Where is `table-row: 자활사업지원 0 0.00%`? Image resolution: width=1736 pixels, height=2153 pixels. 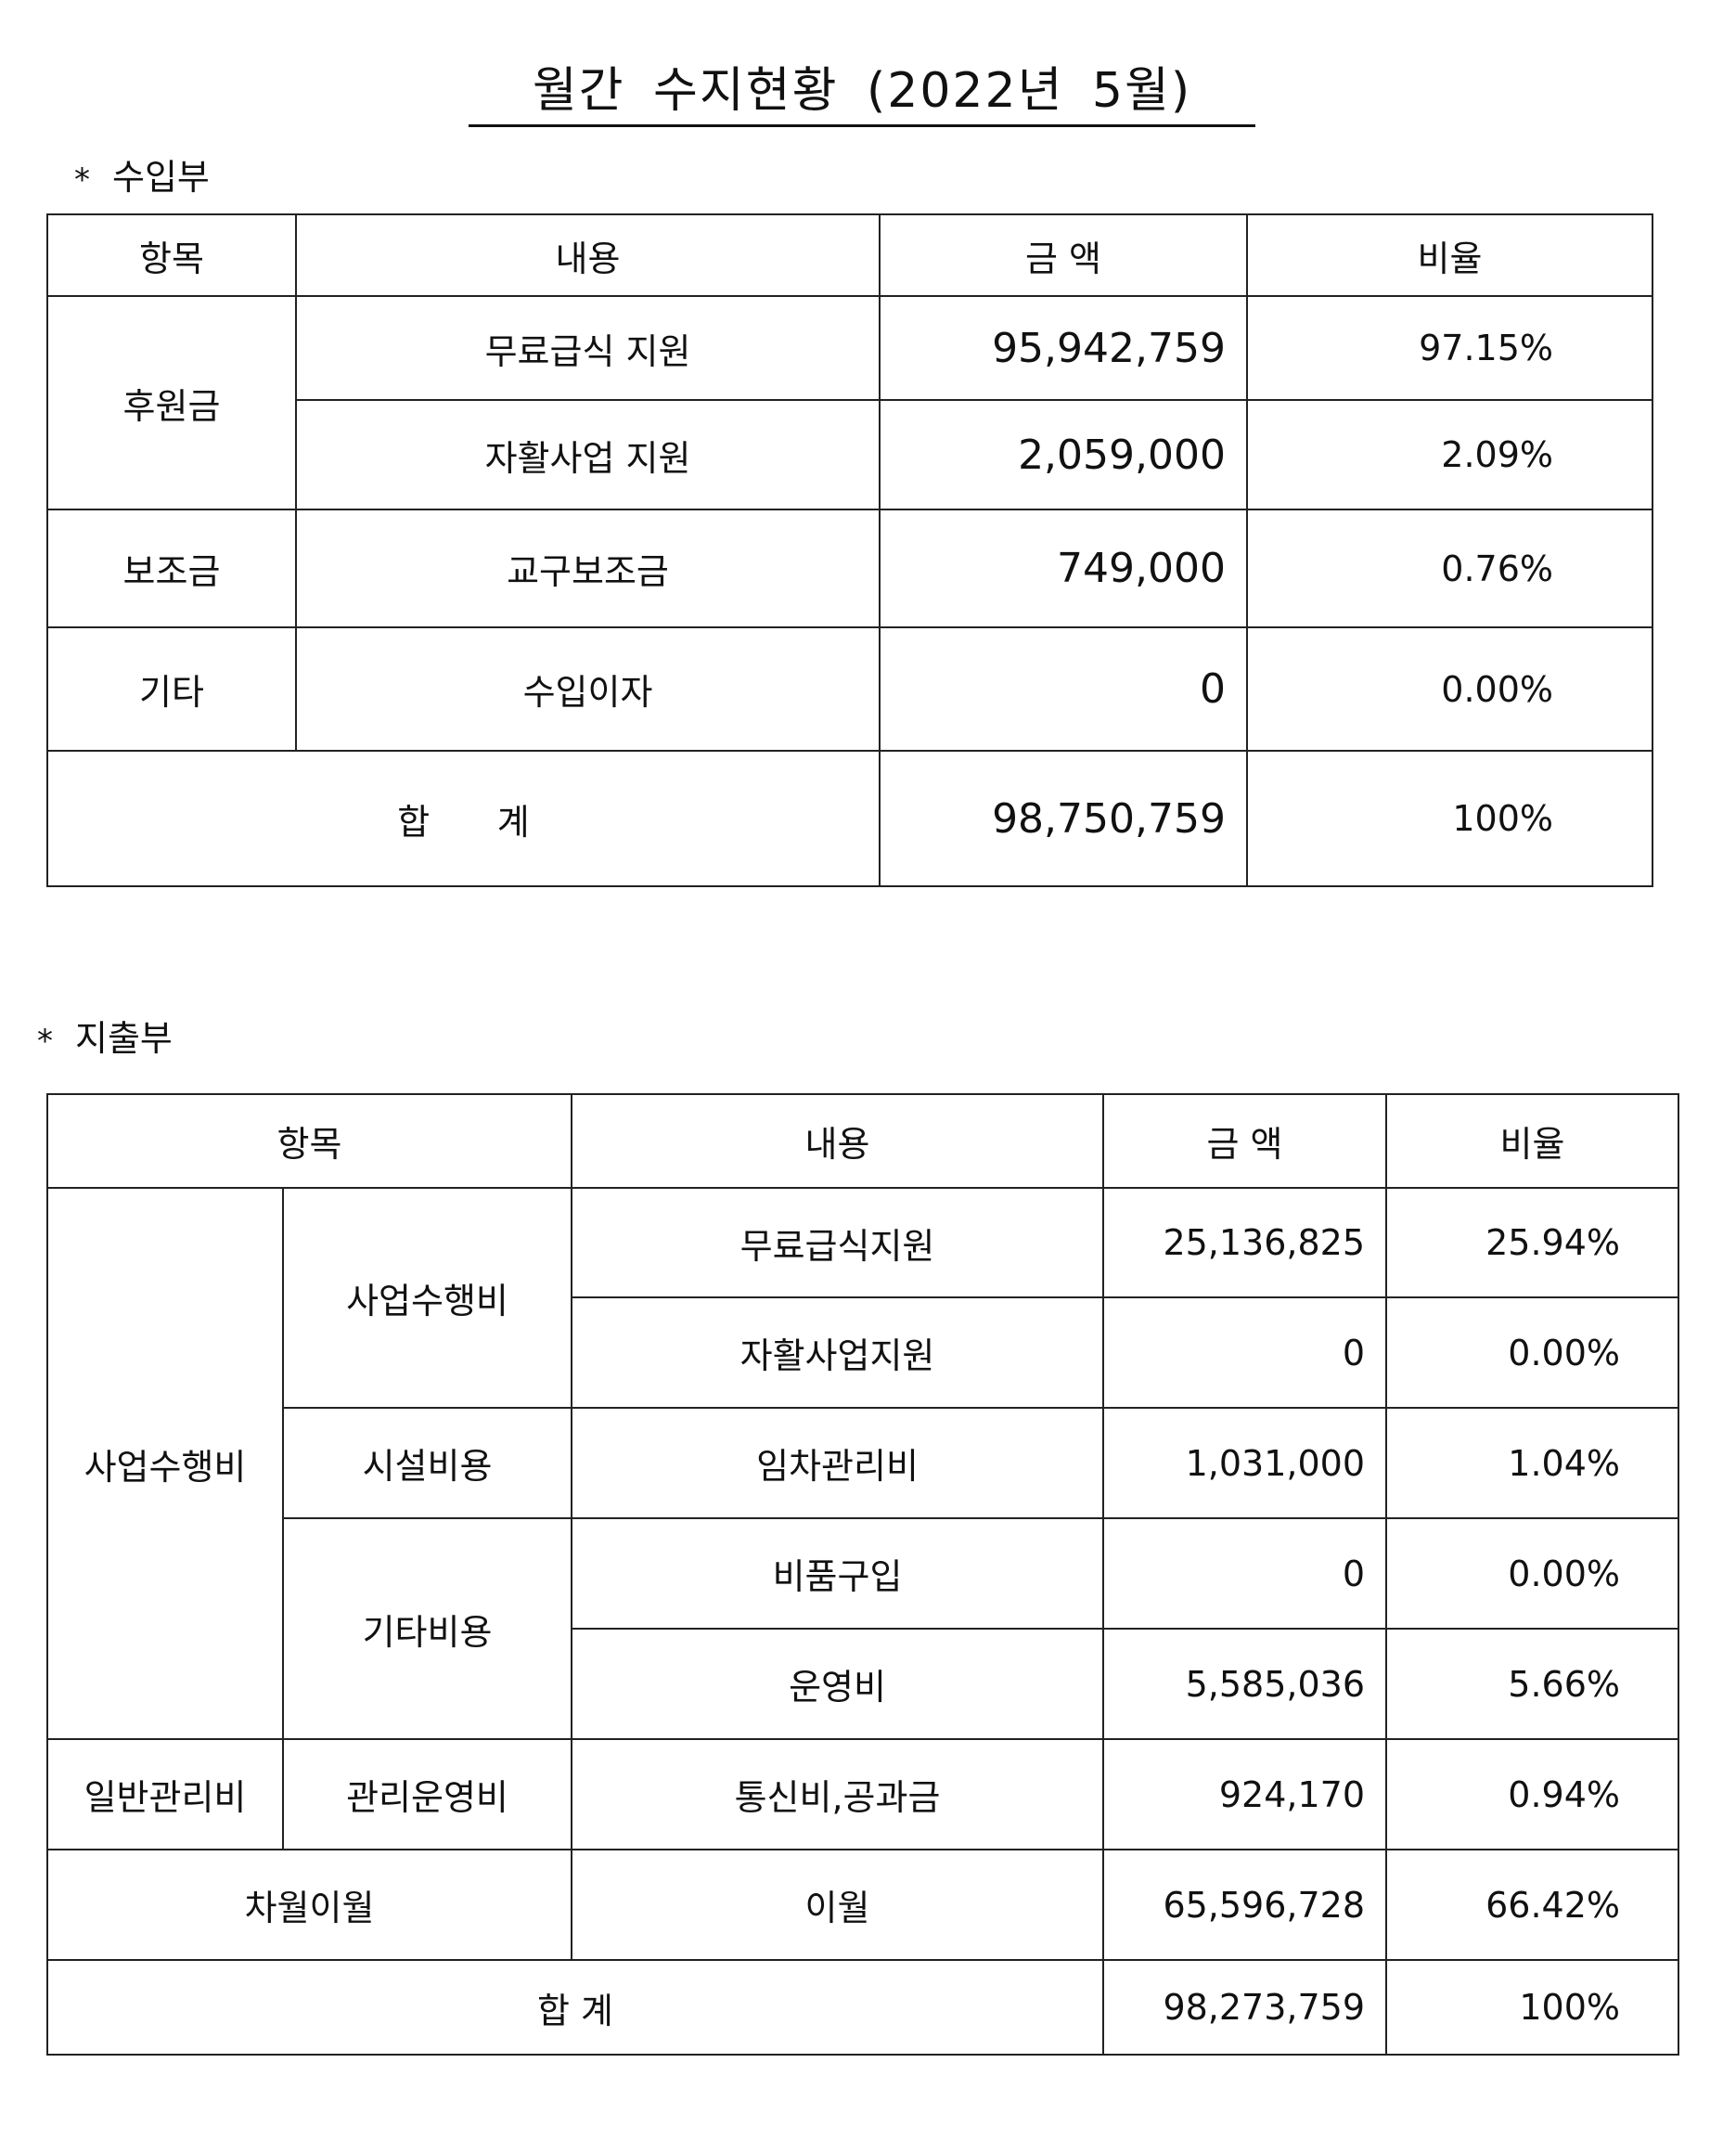
table-row: 자활사업지원 0 0.00% is located at coordinates (863, 1352).